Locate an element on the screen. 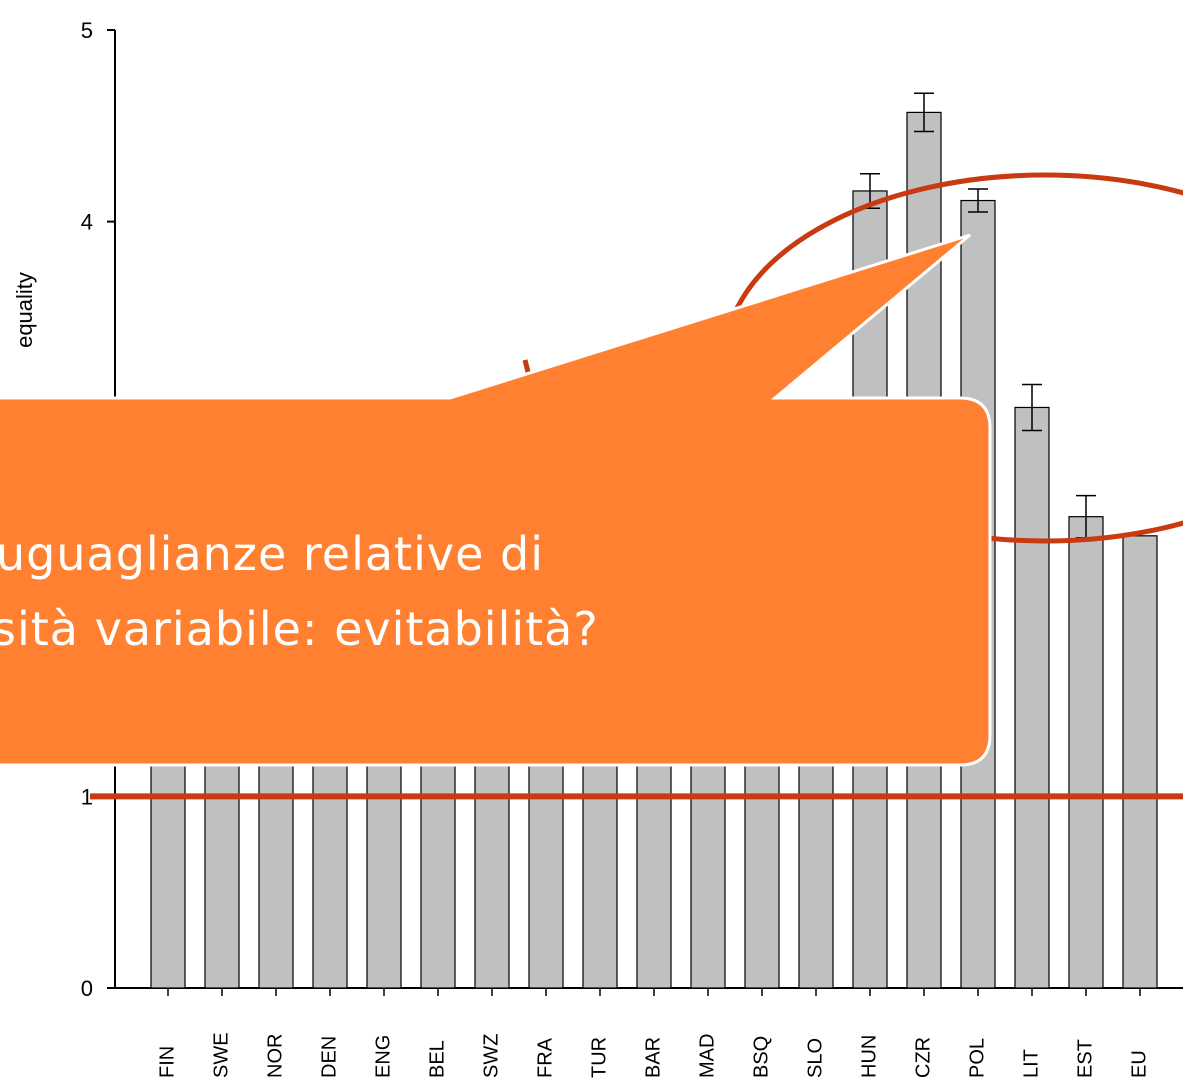 The height and width of the screenshot is (1081, 1183). y-tick-label: 5 is located at coordinates (87, 30).